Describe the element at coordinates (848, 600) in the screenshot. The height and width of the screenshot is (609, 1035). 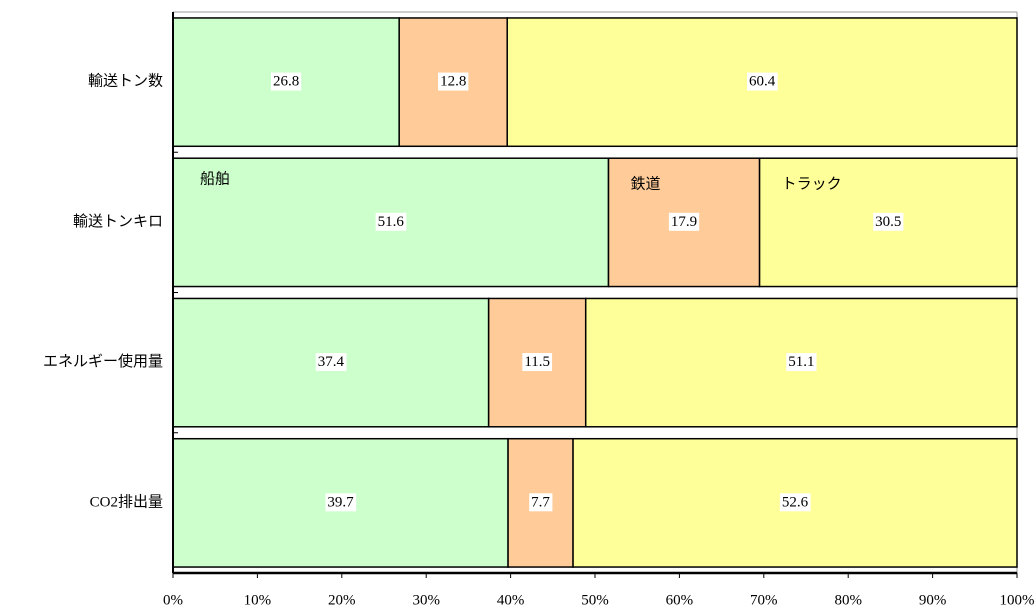
I see `x-tick-label: 80%` at that location.